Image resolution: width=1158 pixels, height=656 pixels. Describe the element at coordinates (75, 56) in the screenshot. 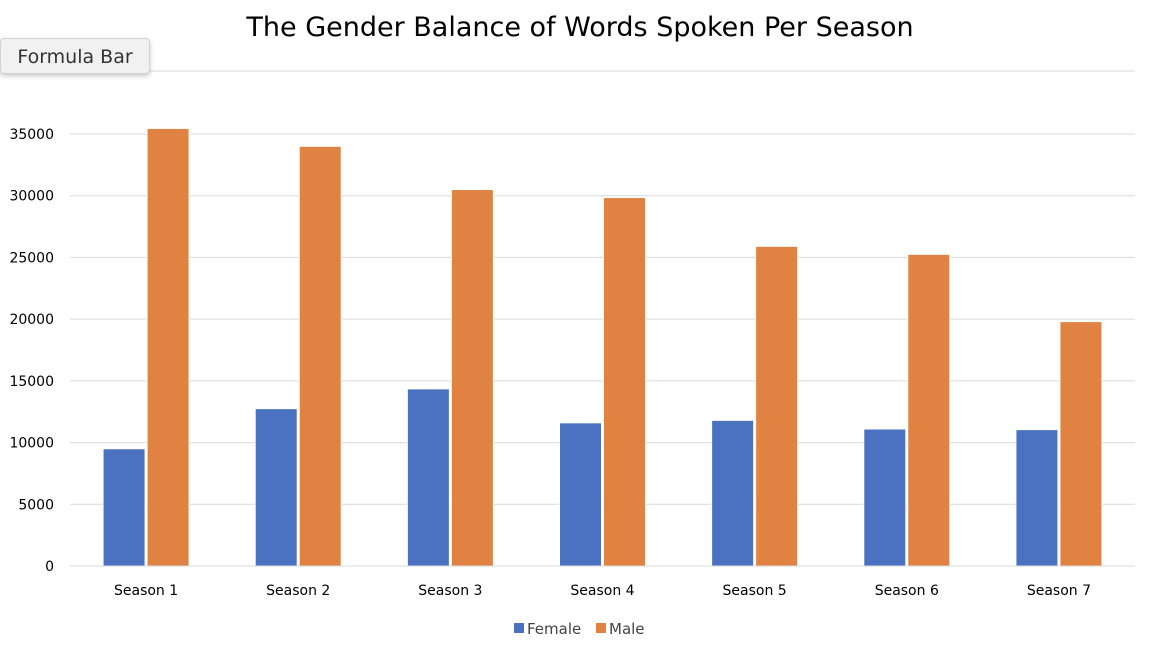

I see `formula-bar-tooltip: Formula Bar` at that location.